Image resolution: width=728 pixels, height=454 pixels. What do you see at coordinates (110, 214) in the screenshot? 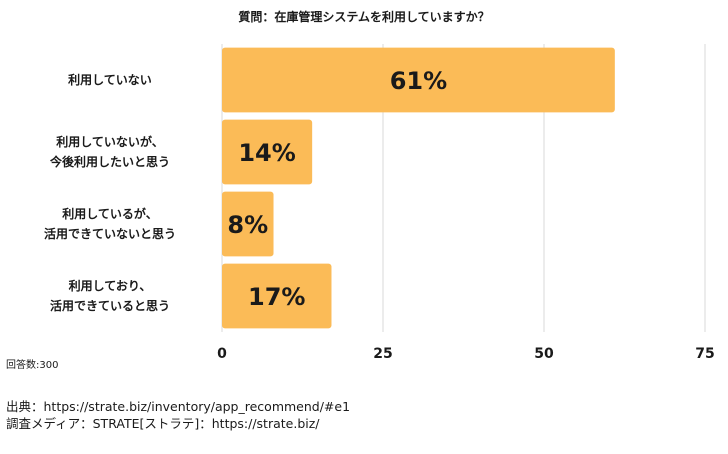
I see `category-label-line: 利用しているが、` at bounding box center [110, 214].